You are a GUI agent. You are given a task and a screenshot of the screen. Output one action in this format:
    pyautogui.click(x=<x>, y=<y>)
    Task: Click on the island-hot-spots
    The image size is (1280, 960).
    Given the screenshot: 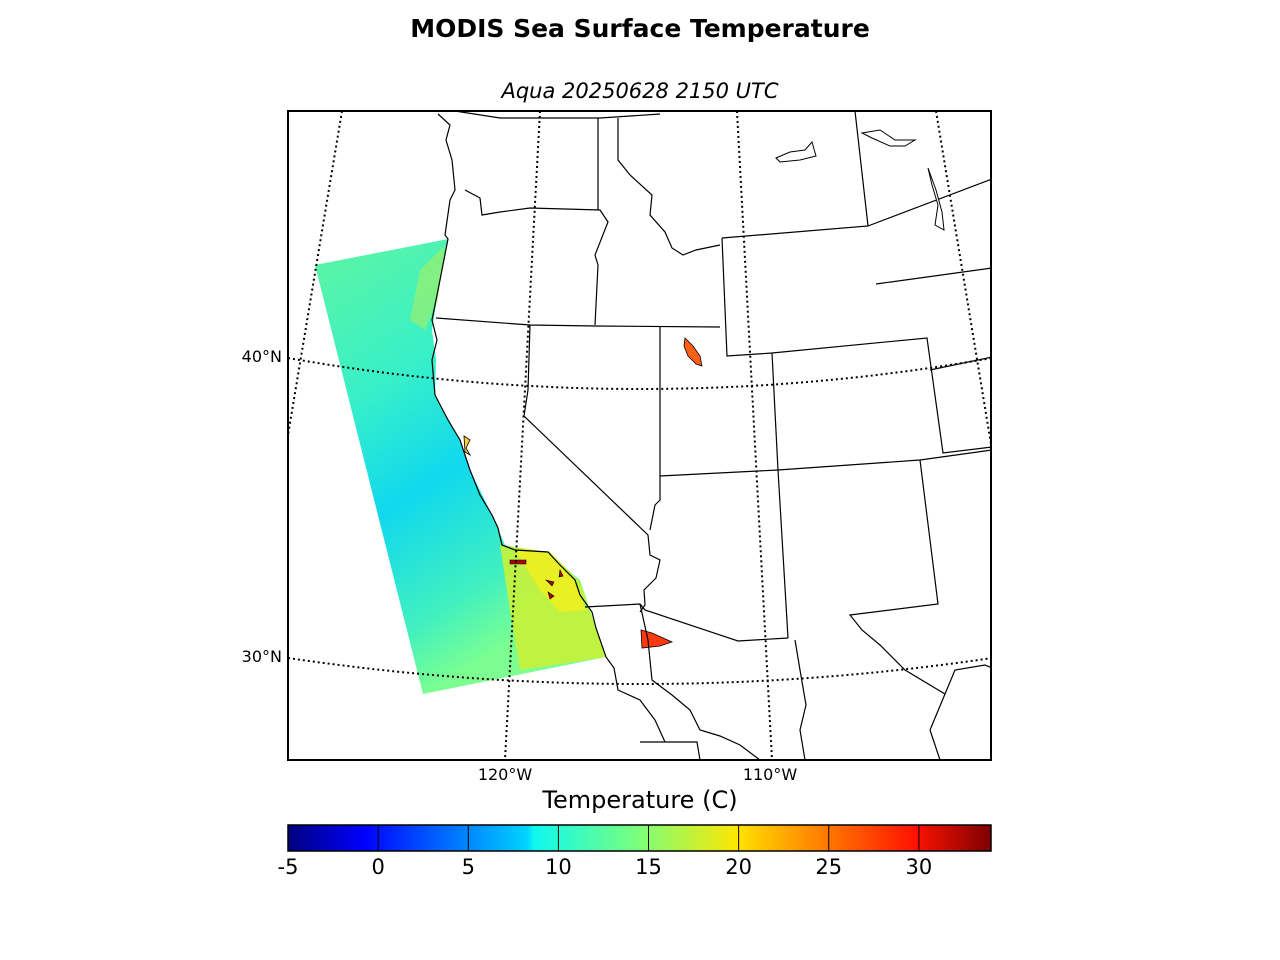 What is the action you would take?
    pyautogui.click(x=536, y=579)
    